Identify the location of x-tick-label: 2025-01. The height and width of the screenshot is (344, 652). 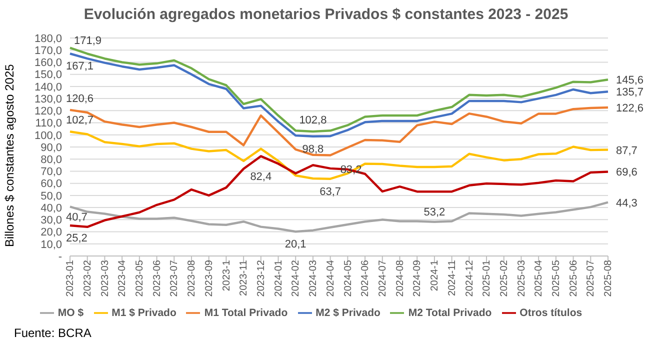
(487, 278).